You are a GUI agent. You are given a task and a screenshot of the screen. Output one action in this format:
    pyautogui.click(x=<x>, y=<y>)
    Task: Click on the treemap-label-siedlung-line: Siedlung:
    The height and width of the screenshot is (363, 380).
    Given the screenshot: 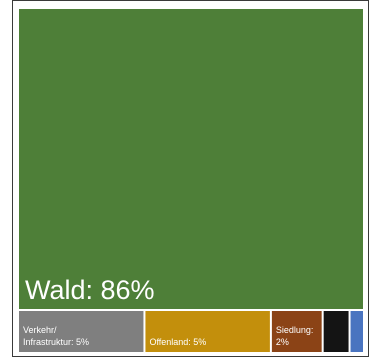 What is the action you would take?
    pyautogui.click(x=295, y=330)
    